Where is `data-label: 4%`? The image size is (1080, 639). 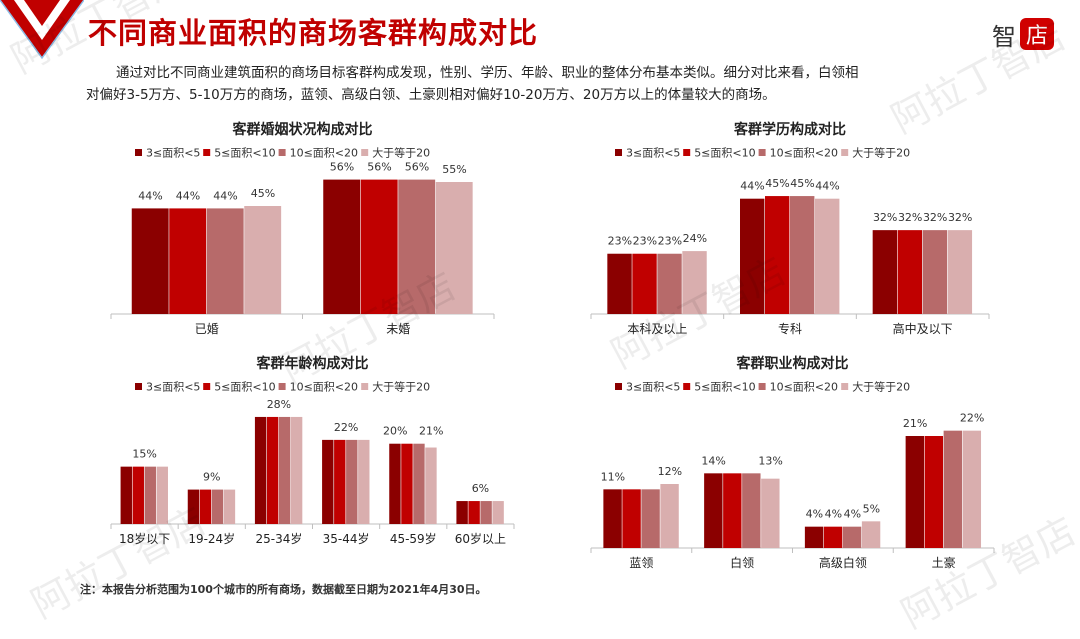 data-label: 4% is located at coordinates (814, 514).